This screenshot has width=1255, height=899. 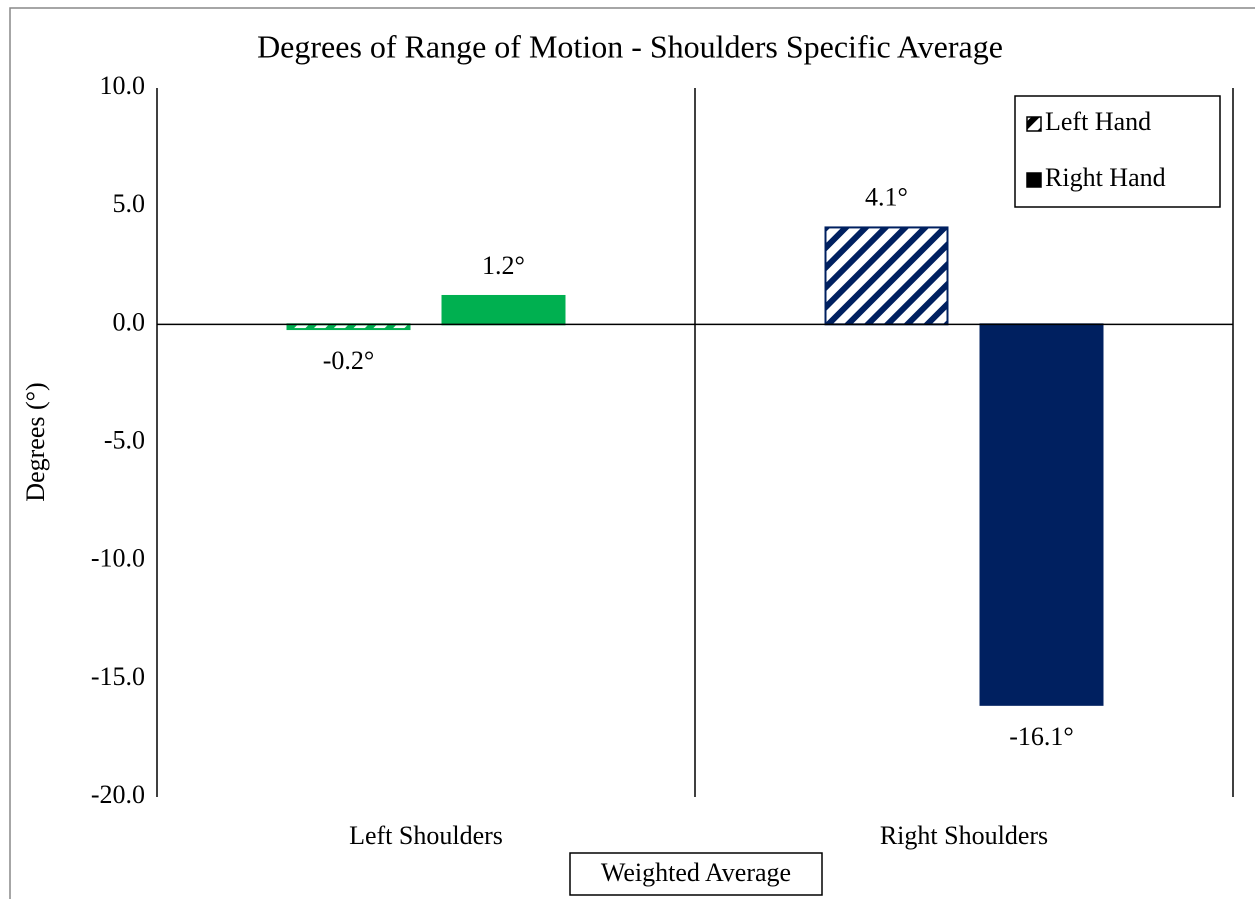 What do you see at coordinates (1117, 151) in the screenshot?
I see `legend-box` at bounding box center [1117, 151].